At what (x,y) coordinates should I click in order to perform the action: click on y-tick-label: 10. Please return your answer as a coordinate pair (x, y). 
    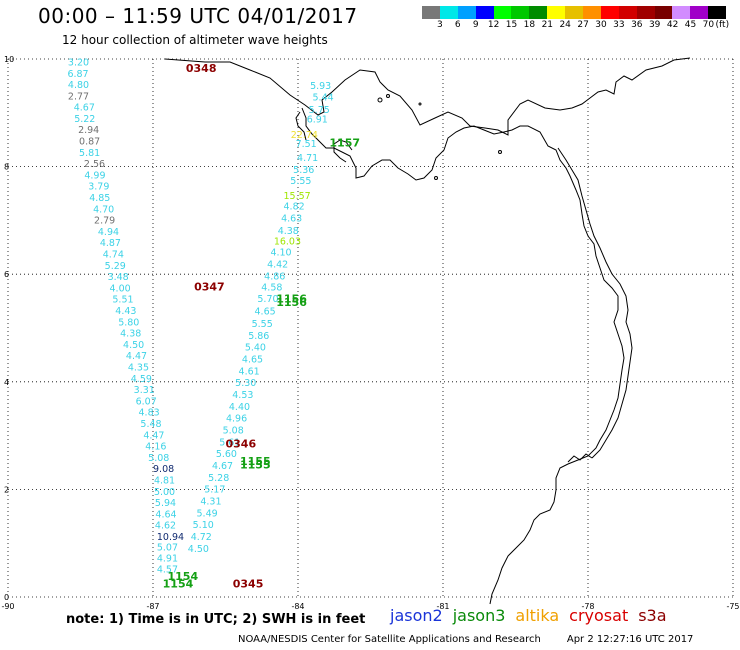
    Looking at the image, I should click on (9, 59).